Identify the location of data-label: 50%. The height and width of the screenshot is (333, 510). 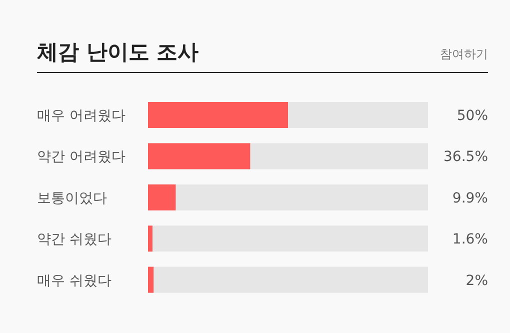
(472, 116).